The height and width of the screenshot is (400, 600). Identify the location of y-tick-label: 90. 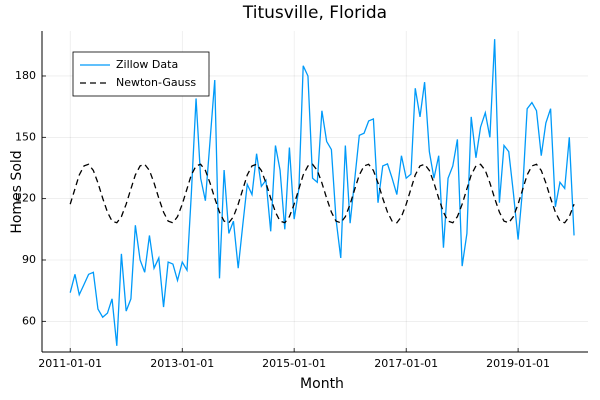
(29, 259).